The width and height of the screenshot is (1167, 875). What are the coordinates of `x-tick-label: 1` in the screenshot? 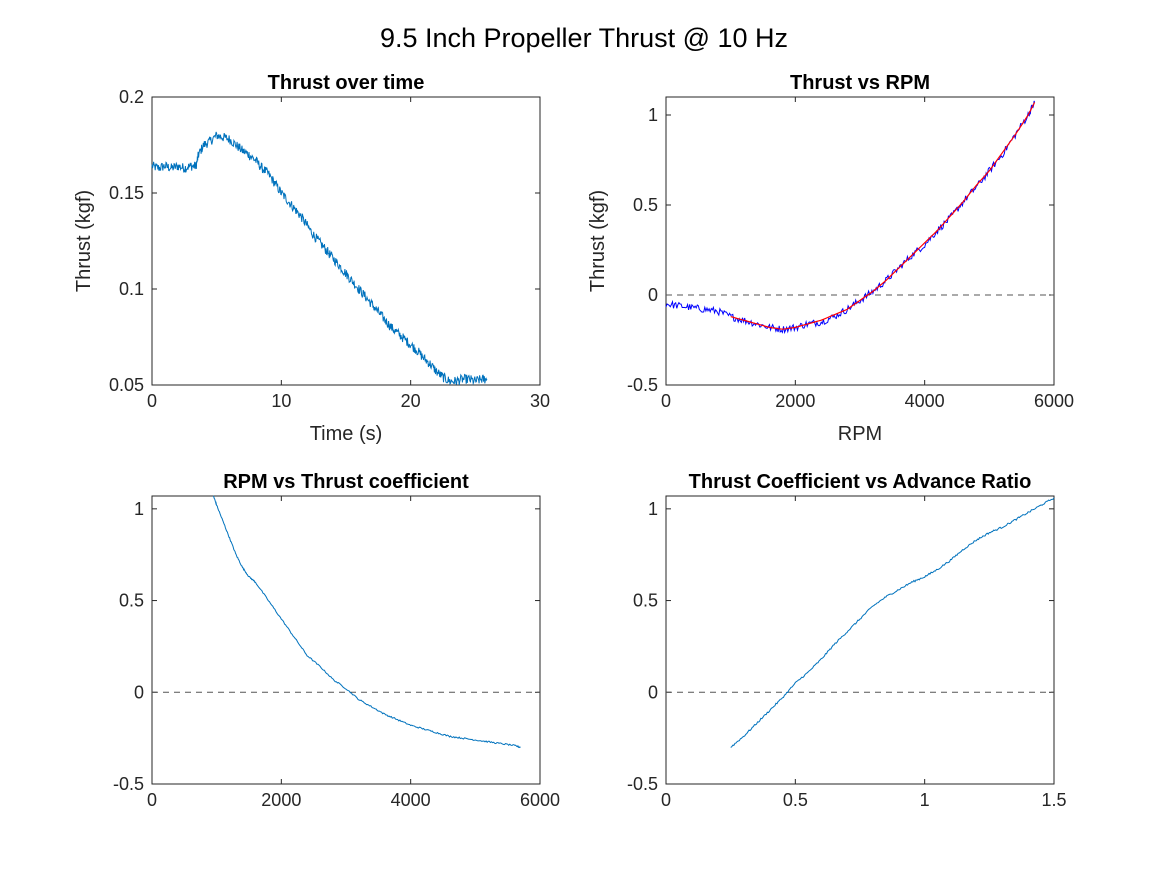 It's located at (925, 800).